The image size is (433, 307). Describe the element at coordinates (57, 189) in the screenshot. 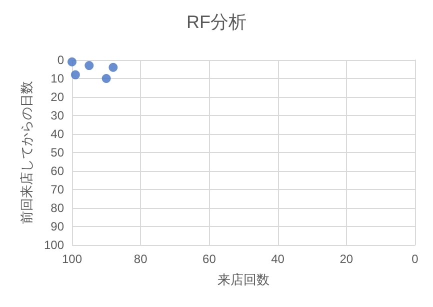

I see `y-tick-label: 70` at that location.